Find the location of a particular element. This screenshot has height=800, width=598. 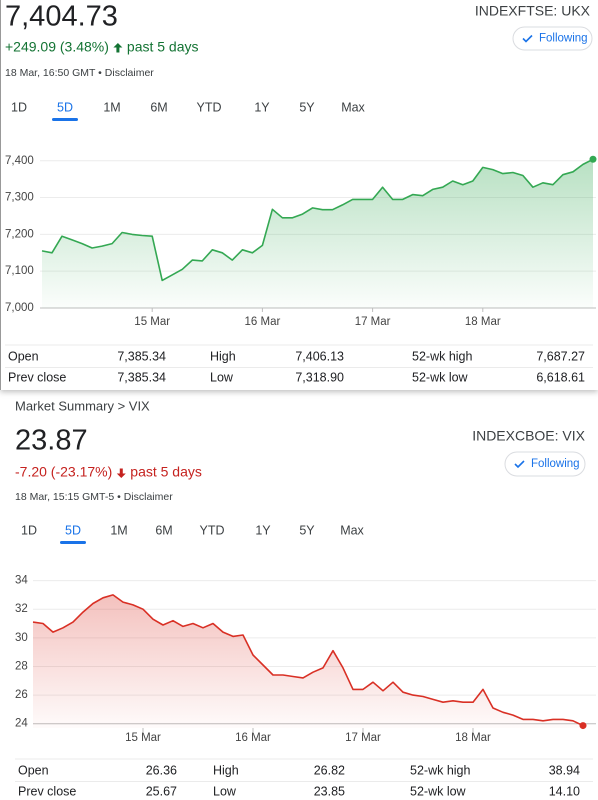

stat-value: 26.36 is located at coordinates (161, 770).